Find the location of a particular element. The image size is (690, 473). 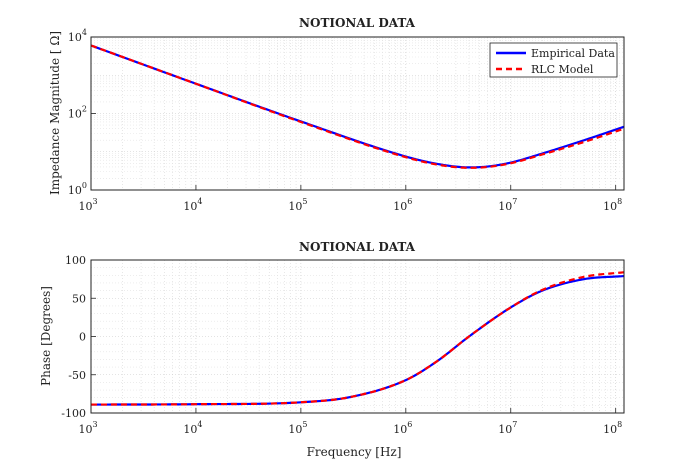

phase-y-ticks: -100 -50 0 50 100 is located at coordinates (78, 337).